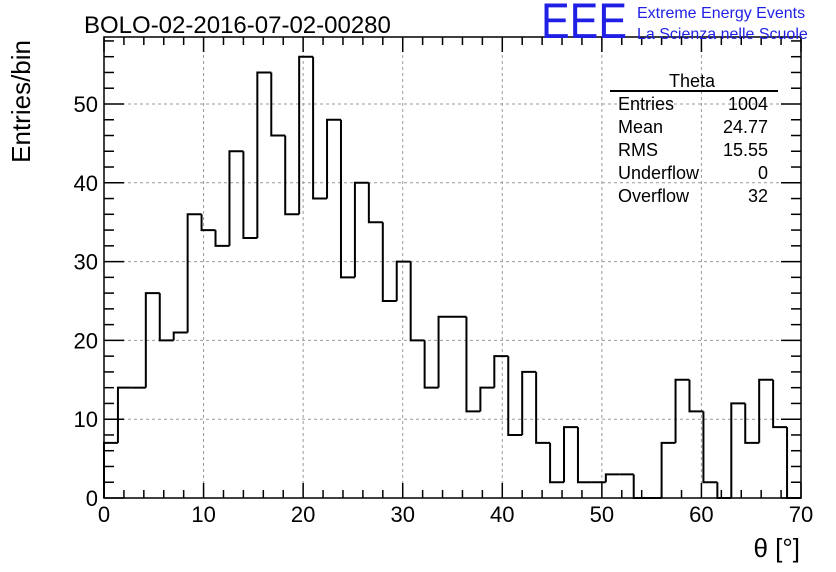  What do you see at coordinates (745, 127) in the screenshot?
I see `stats-value-mean: 24.77` at bounding box center [745, 127].